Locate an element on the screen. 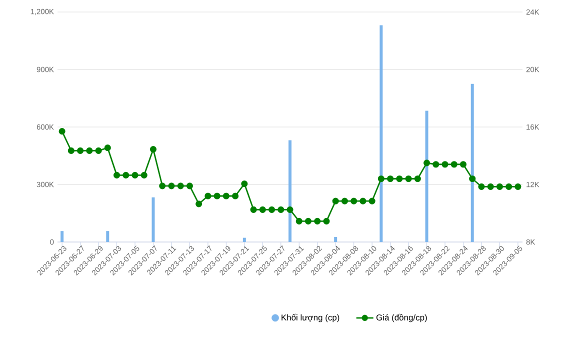 The image size is (571, 342). legend-label: Khối lượng (cp) is located at coordinates (311, 318).